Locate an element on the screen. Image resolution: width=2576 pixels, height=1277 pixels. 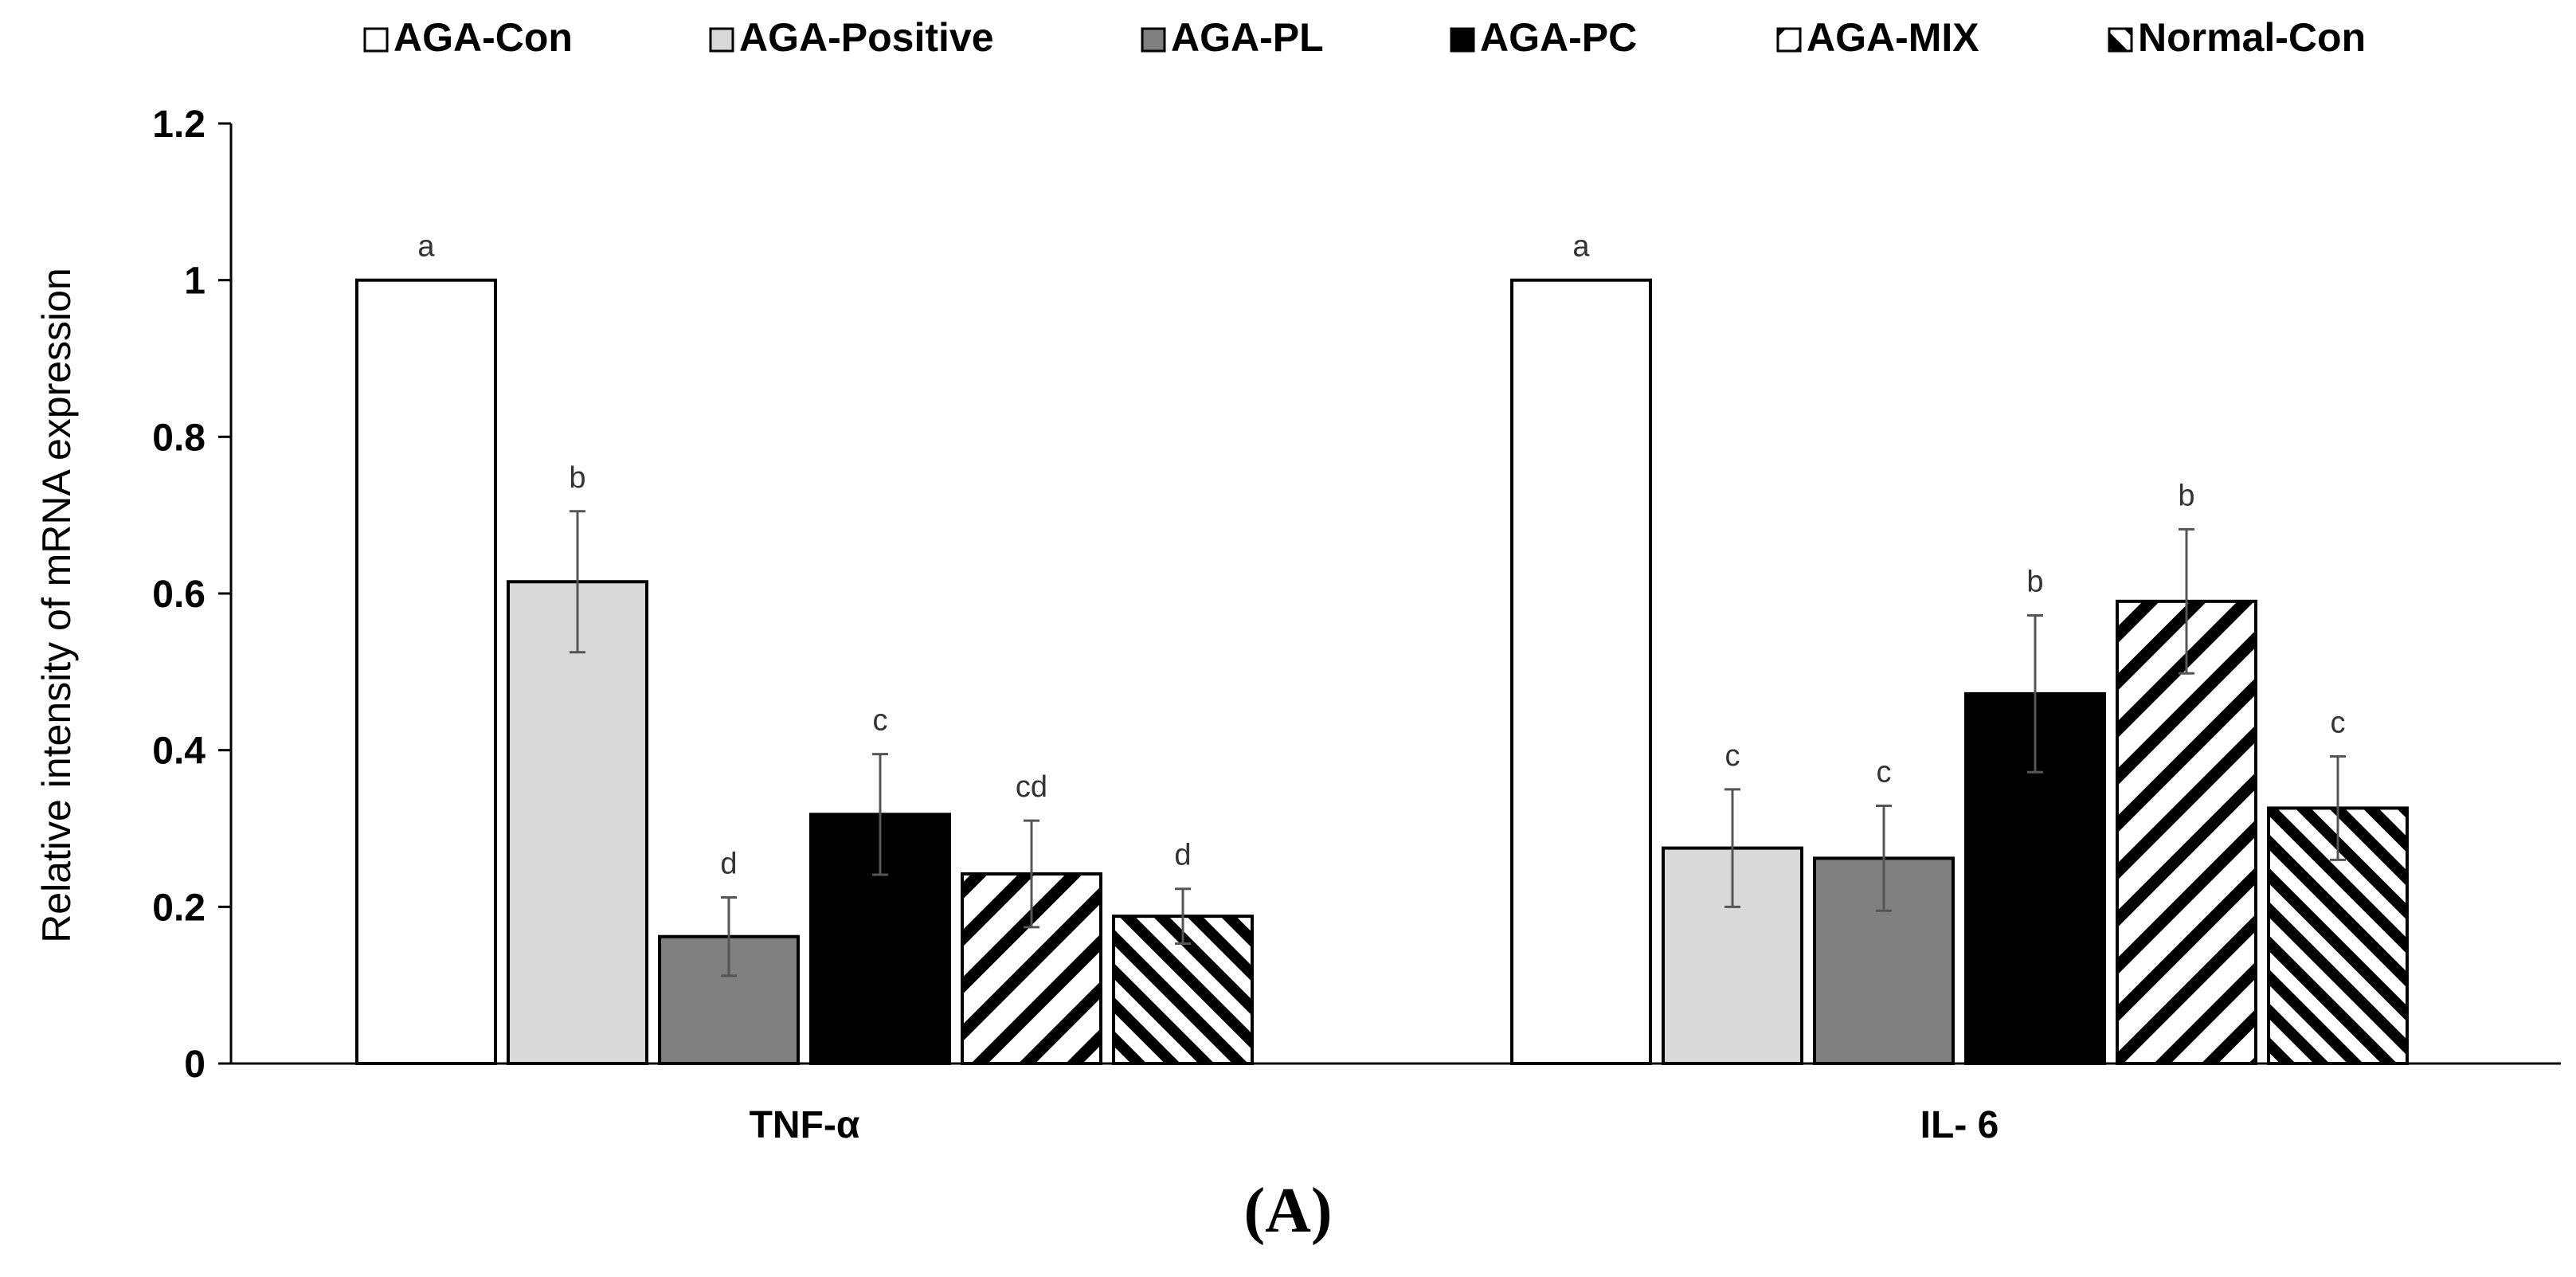
legend-swatch-aga-pc is located at coordinates (1462, 40).